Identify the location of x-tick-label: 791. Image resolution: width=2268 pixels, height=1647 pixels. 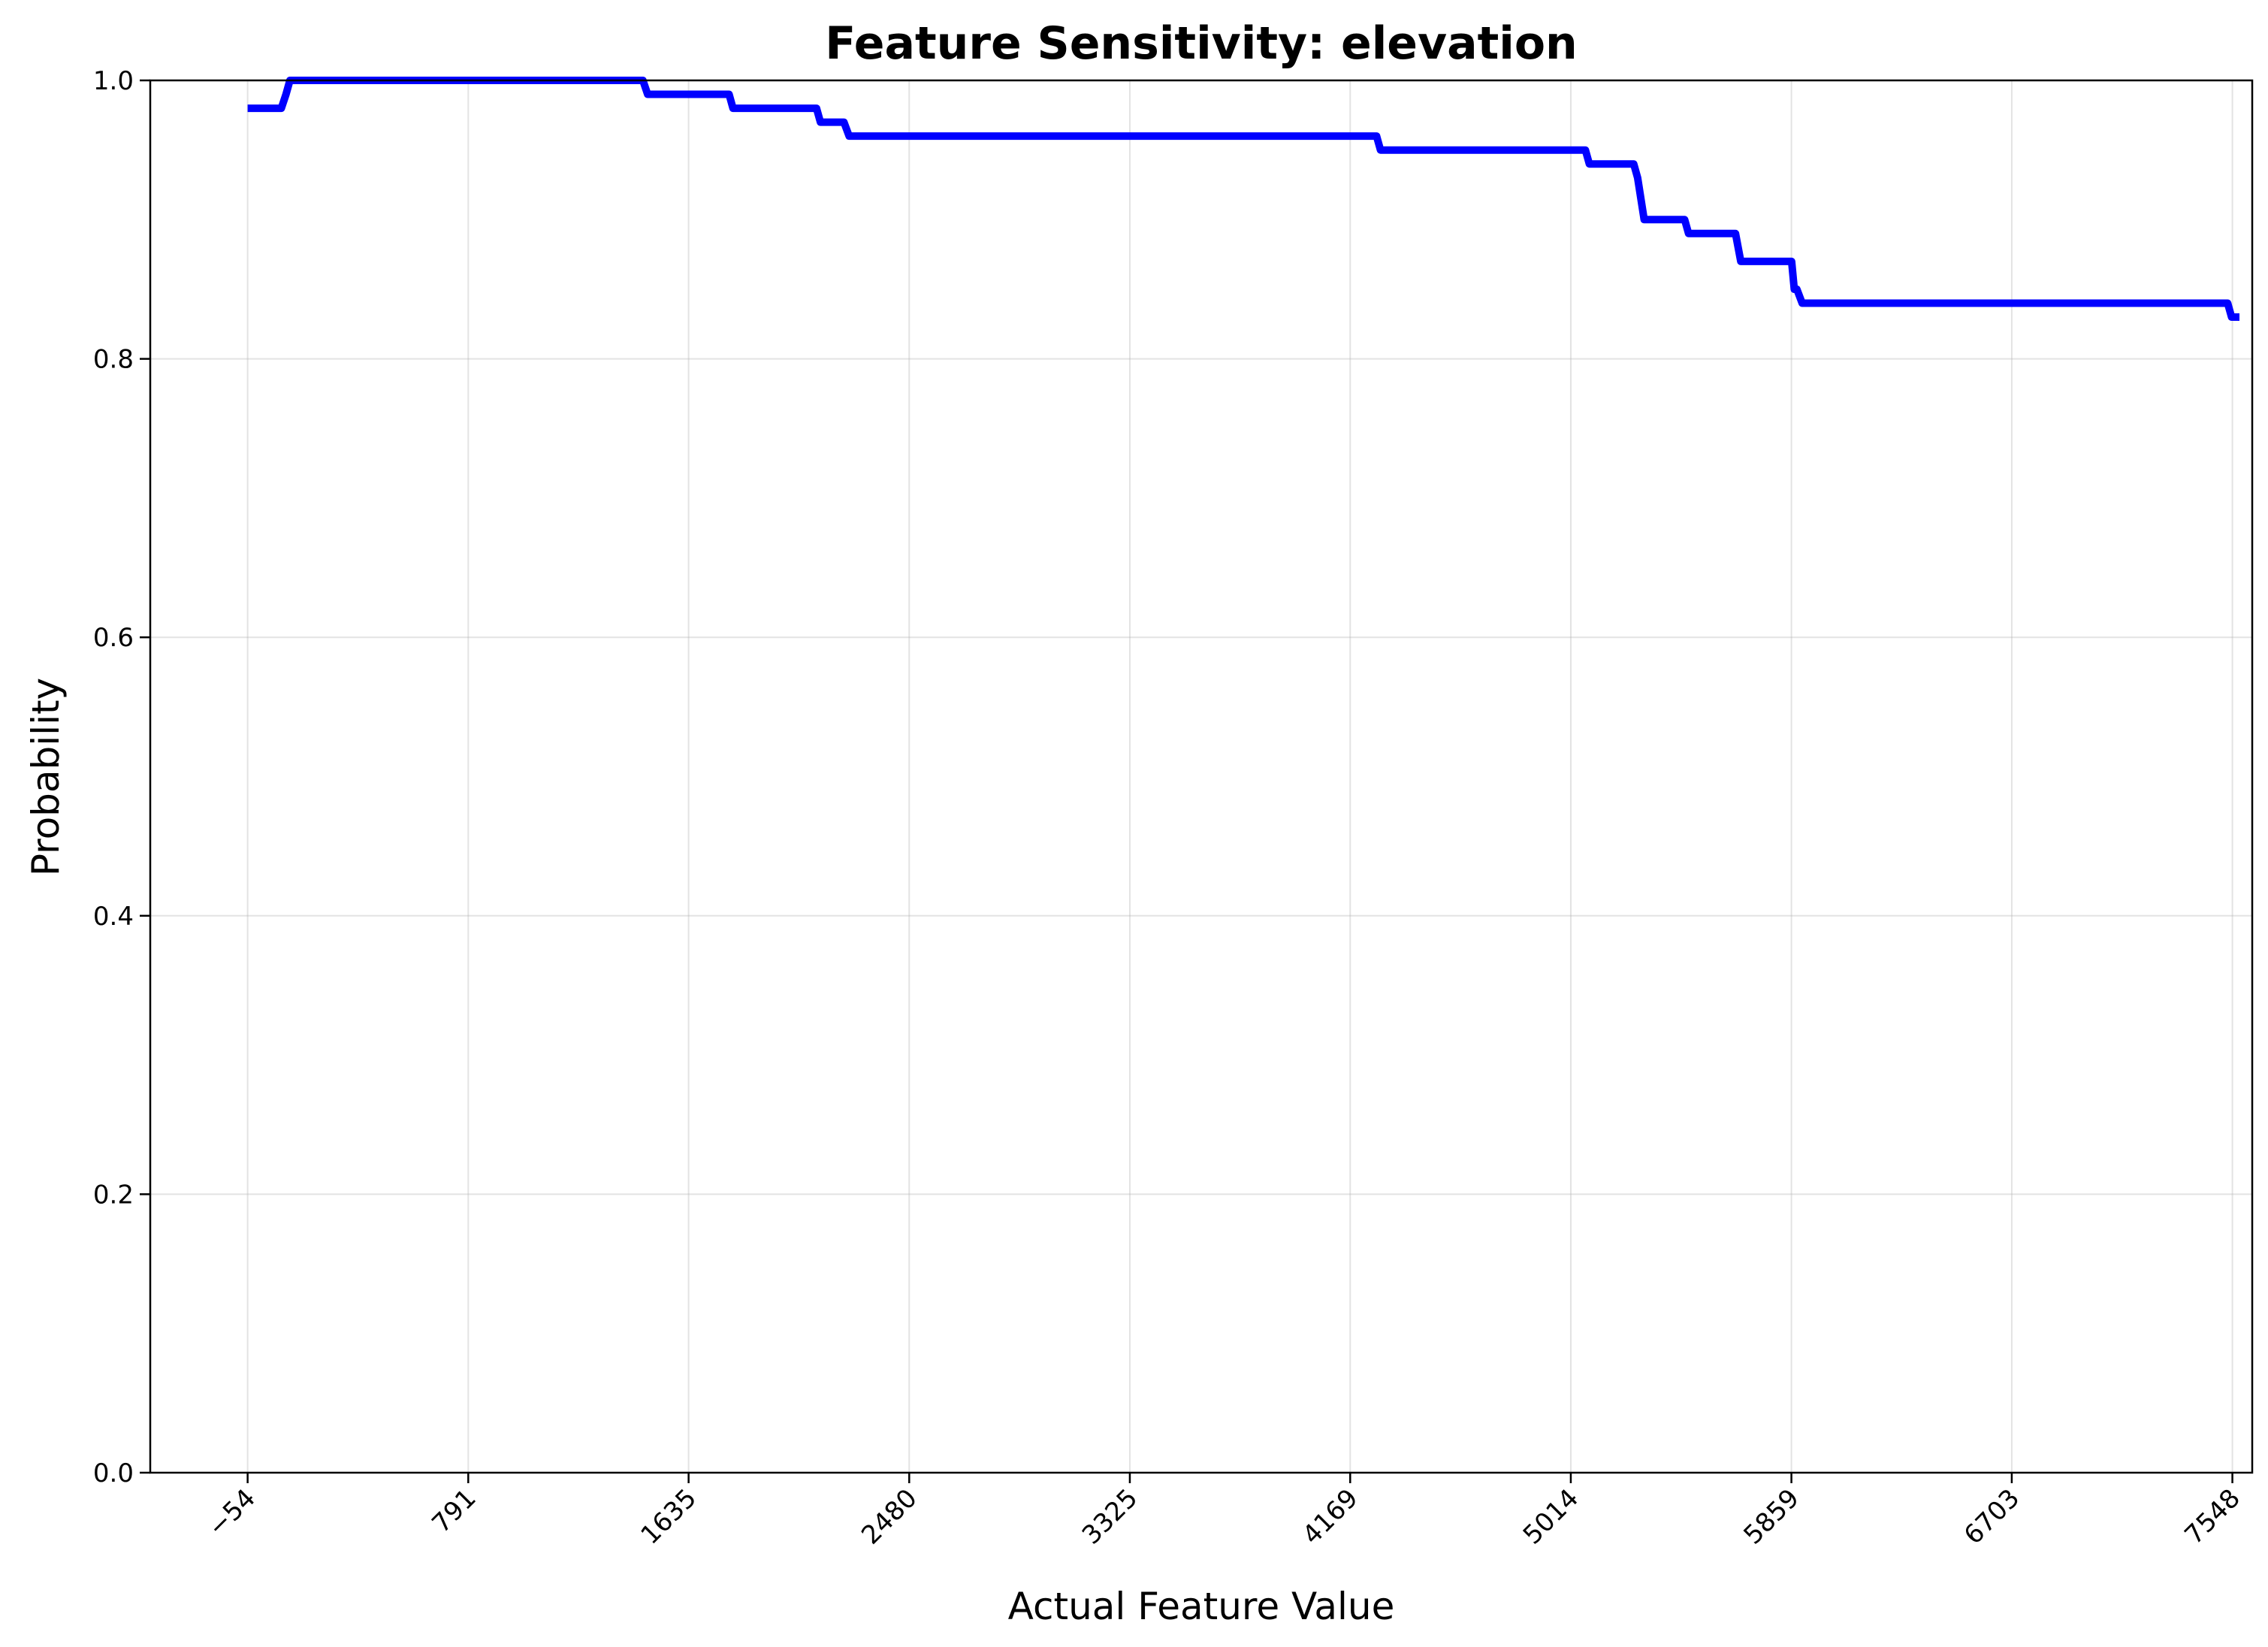
(454, 1511).